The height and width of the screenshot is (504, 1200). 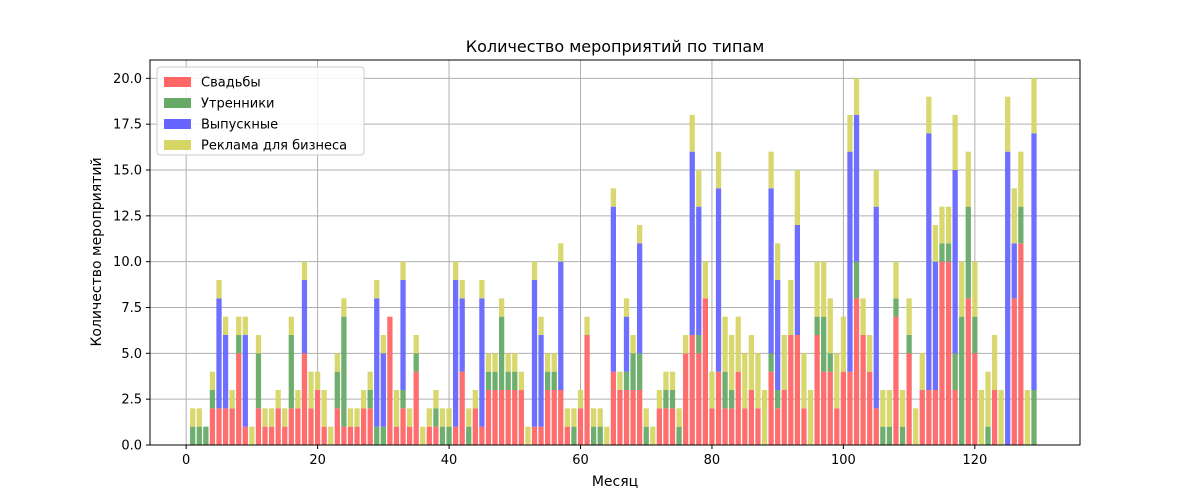 What do you see at coordinates (231, 83) in the screenshot?
I see `legend-label: Свадьбы` at bounding box center [231, 83].